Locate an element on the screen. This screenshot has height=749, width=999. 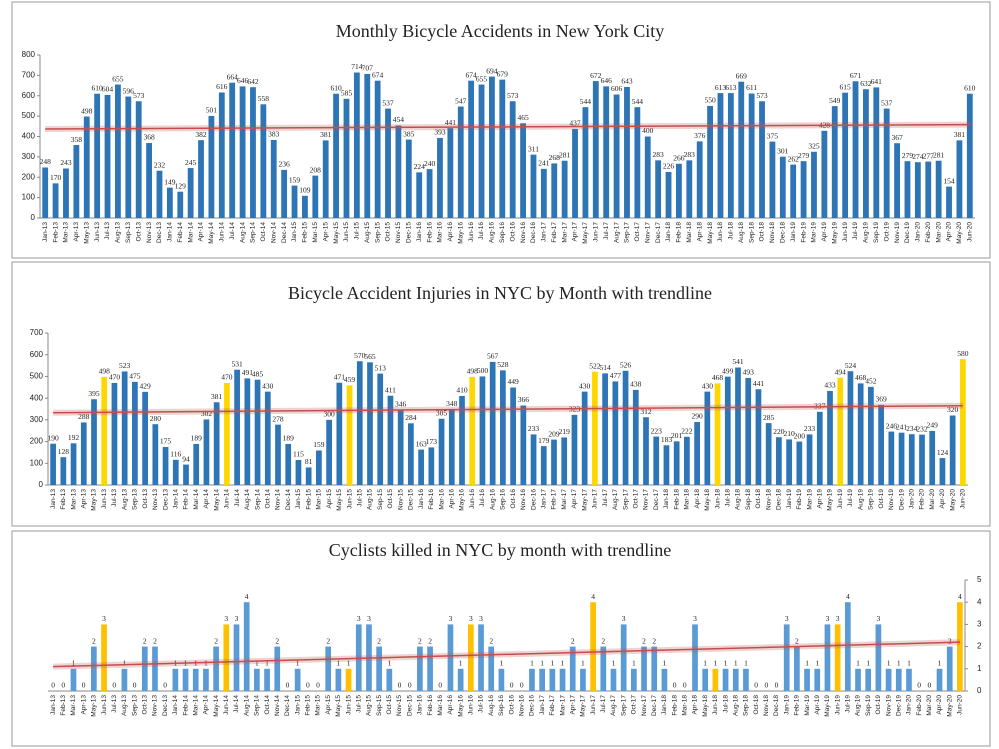
x-tick-label: Dec-18 is located at coordinates (779, 499).